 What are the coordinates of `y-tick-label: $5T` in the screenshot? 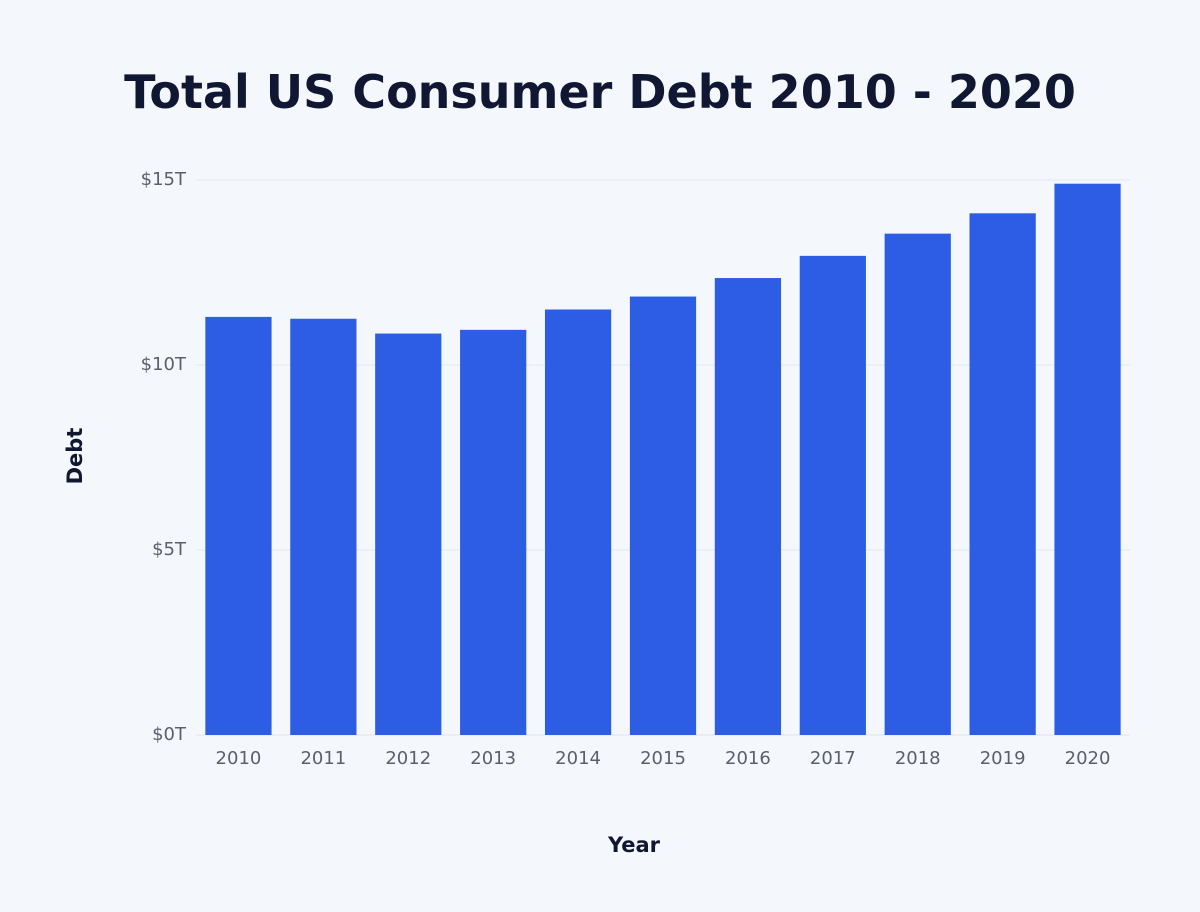 It's located at (169, 549).